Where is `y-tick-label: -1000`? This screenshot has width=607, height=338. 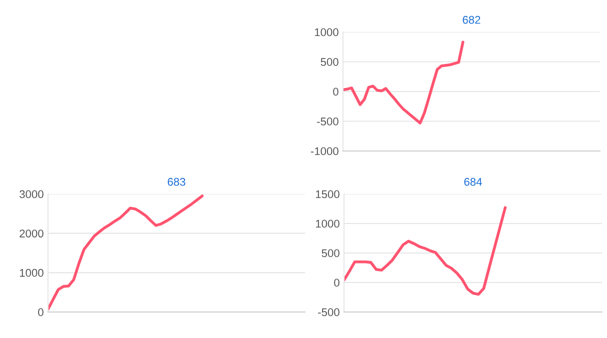 y-tick-label: -1000 is located at coordinates (324, 151).